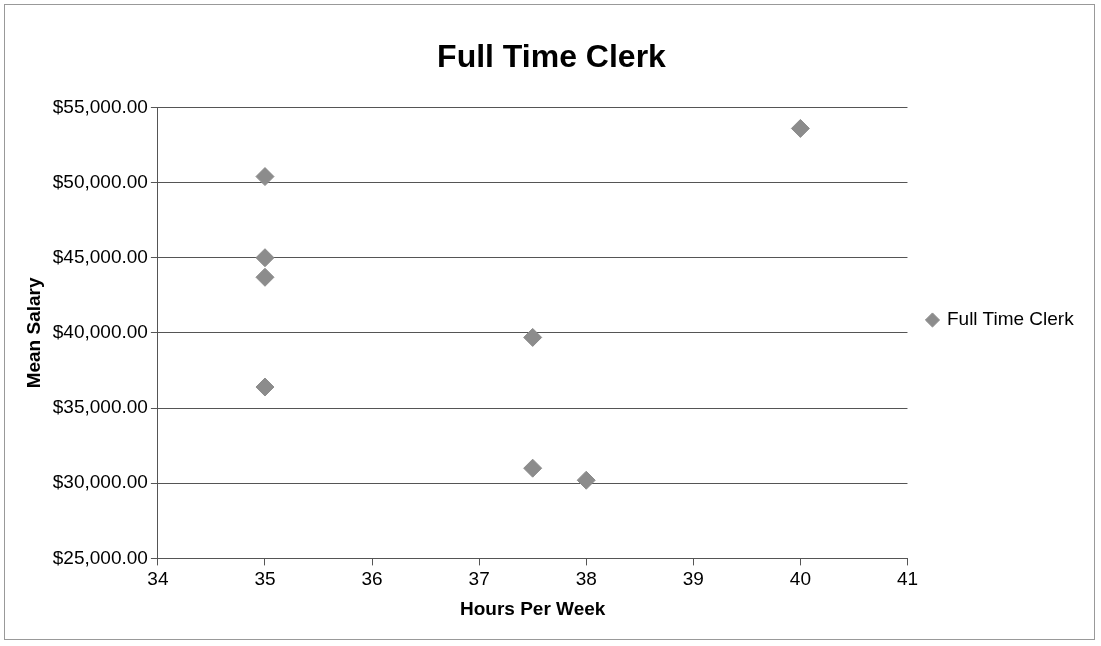 The width and height of the screenshot is (1101, 646). I want to click on y-tick-label: $55,000.00, so click(100, 106).